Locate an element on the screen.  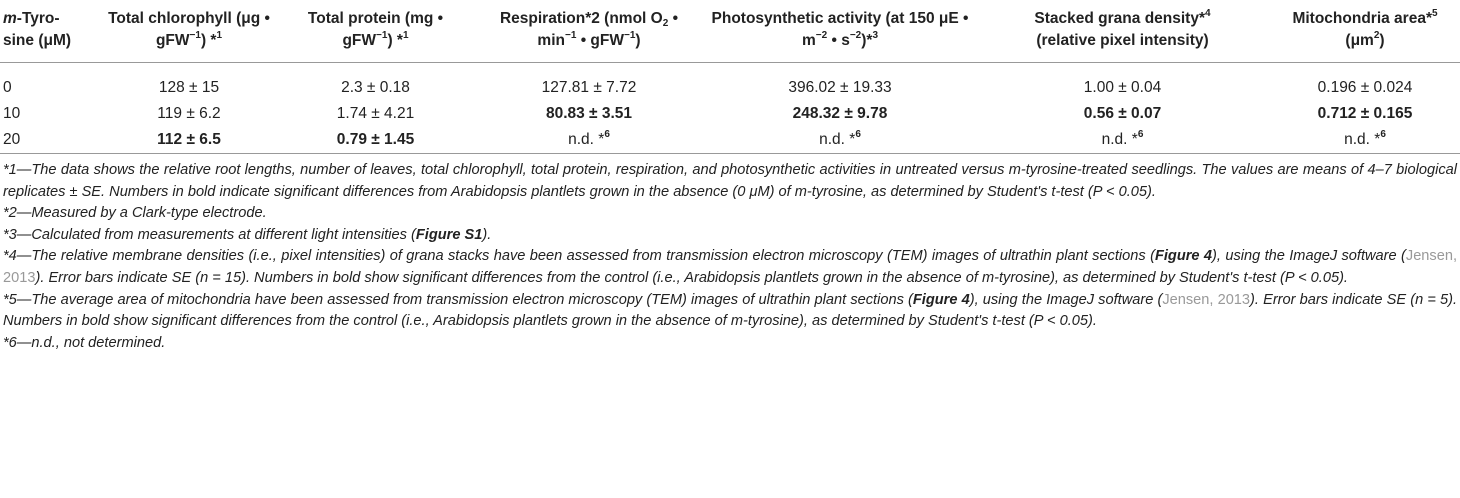
header-cell: Respiration*2 (nmol O2 • min−1 • gFW−1) is located at coordinates (589, 31).